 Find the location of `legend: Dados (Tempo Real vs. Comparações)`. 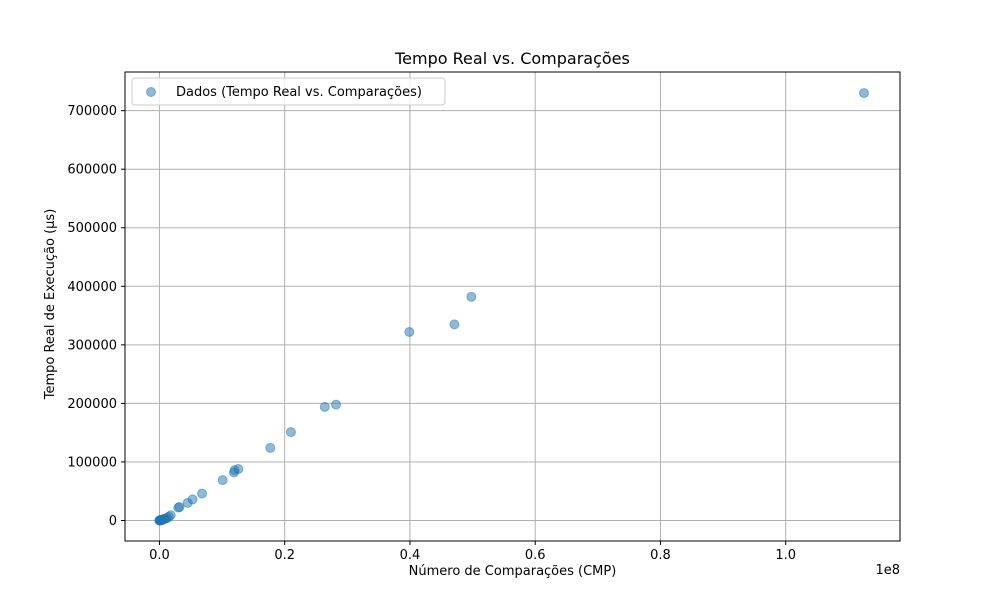

legend: Dados (Tempo Real vs. Comparações) is located at coordinates (288, 91).